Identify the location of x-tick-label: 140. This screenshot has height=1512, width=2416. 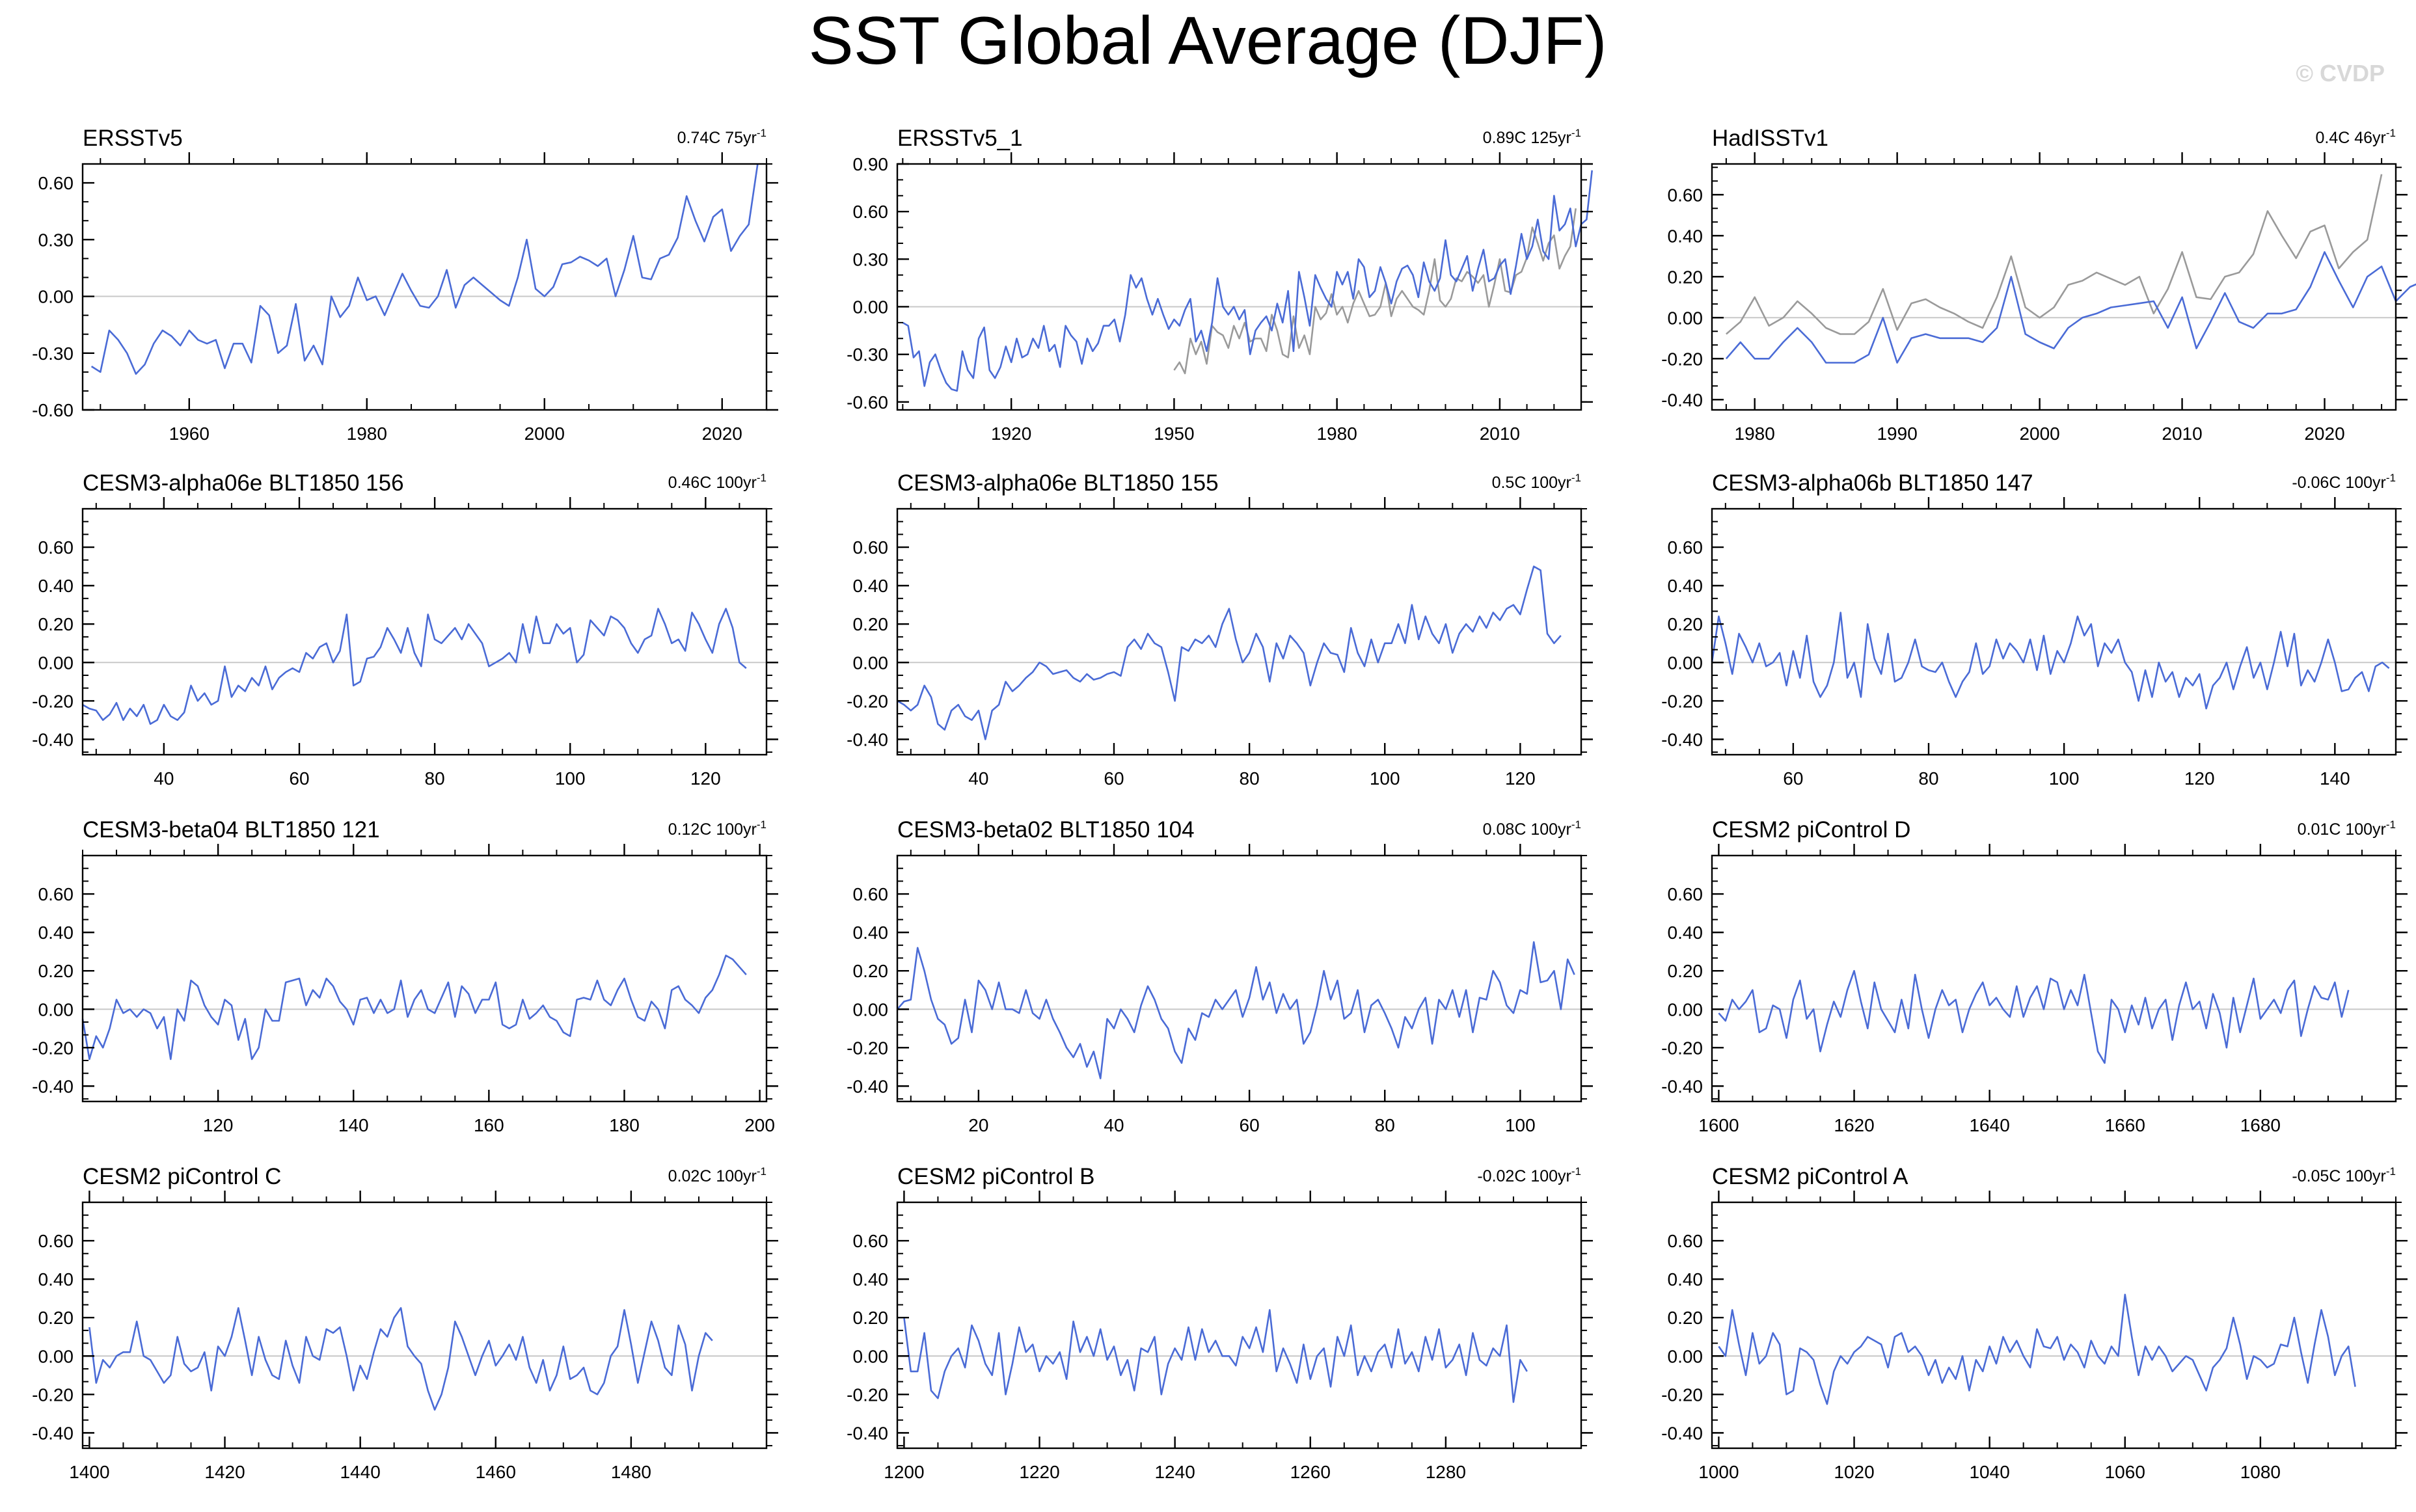
(353, 1125).